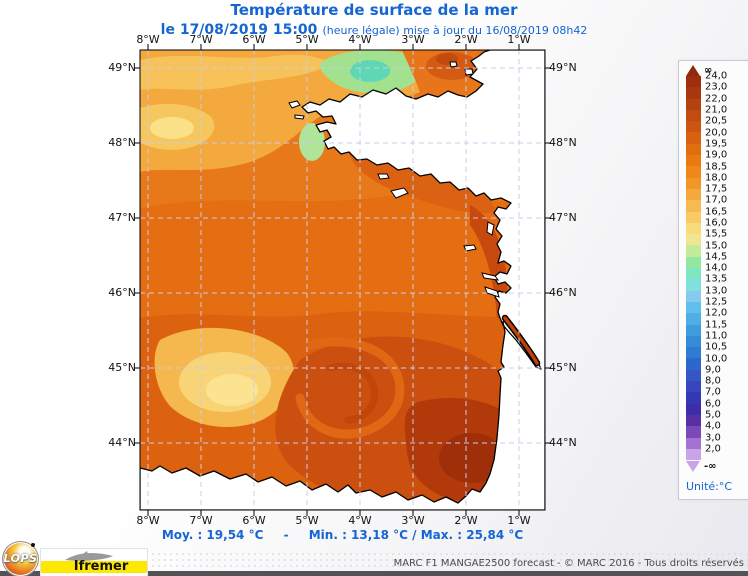 The image size is (748, 576). Describe the element at coordinates (717, 339) in the screenshot. I see `colorbar-band: 11,0` at that location.